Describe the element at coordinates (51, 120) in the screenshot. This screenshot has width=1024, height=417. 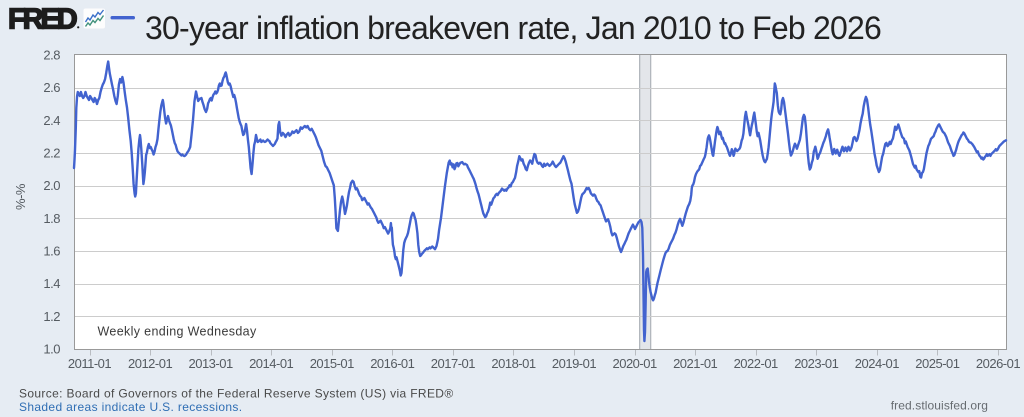
I see `svg-text: 2.4` at that location.